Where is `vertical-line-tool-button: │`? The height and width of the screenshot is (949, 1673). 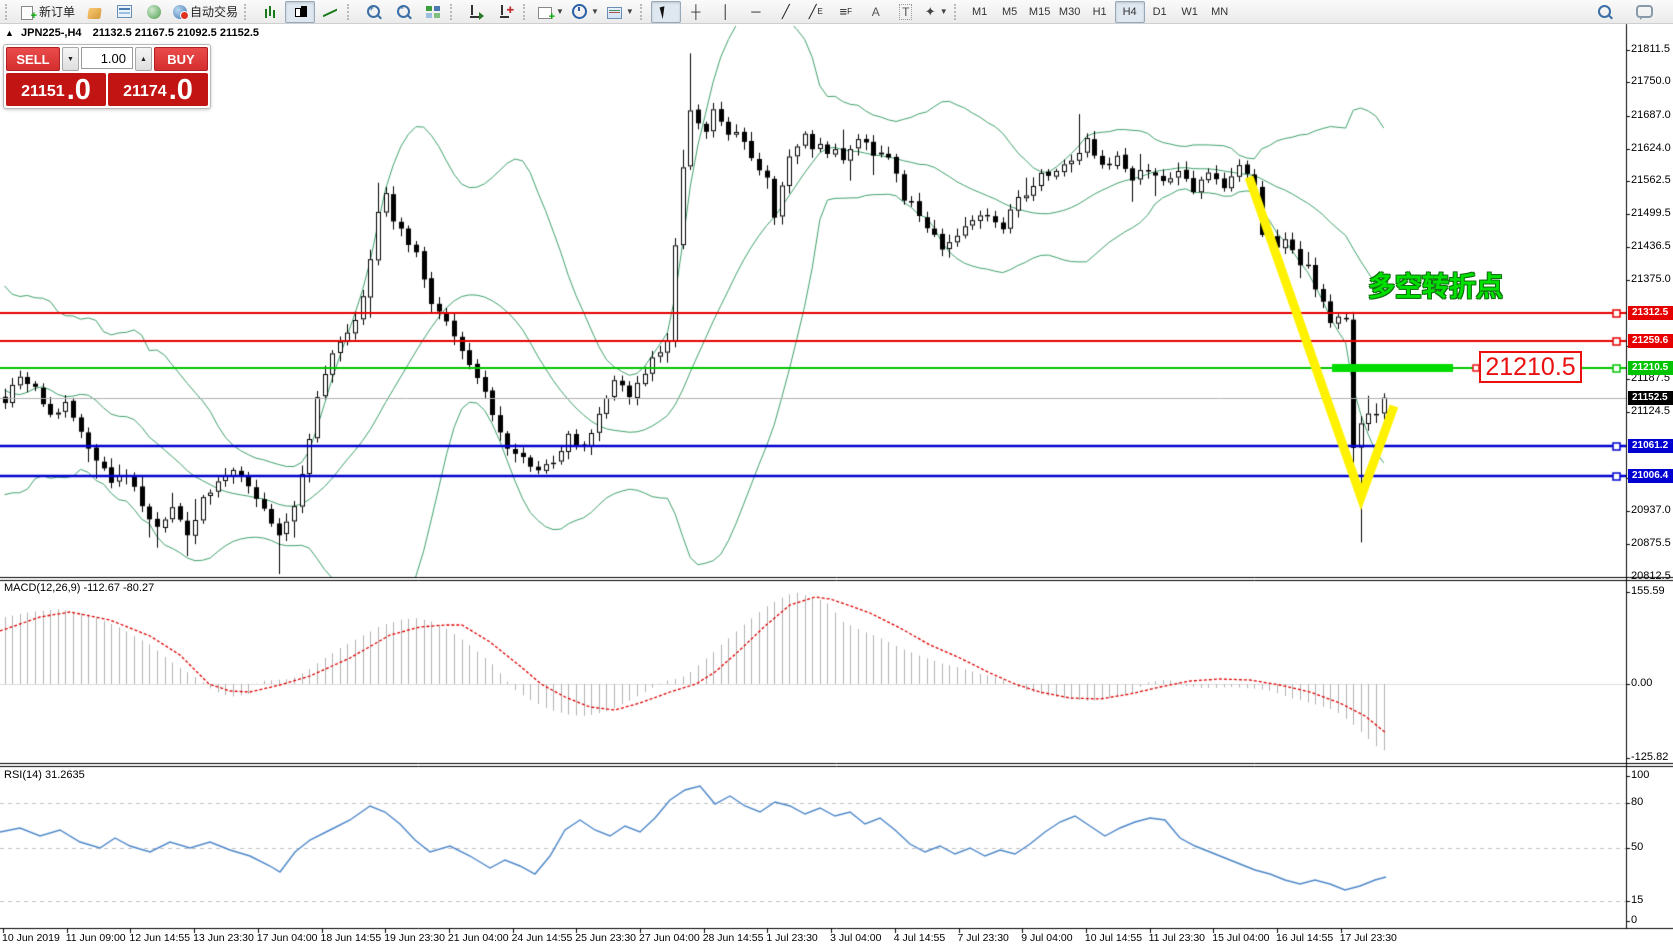 vertical-line-tool-button: │ is located at coordinates (726, 12).